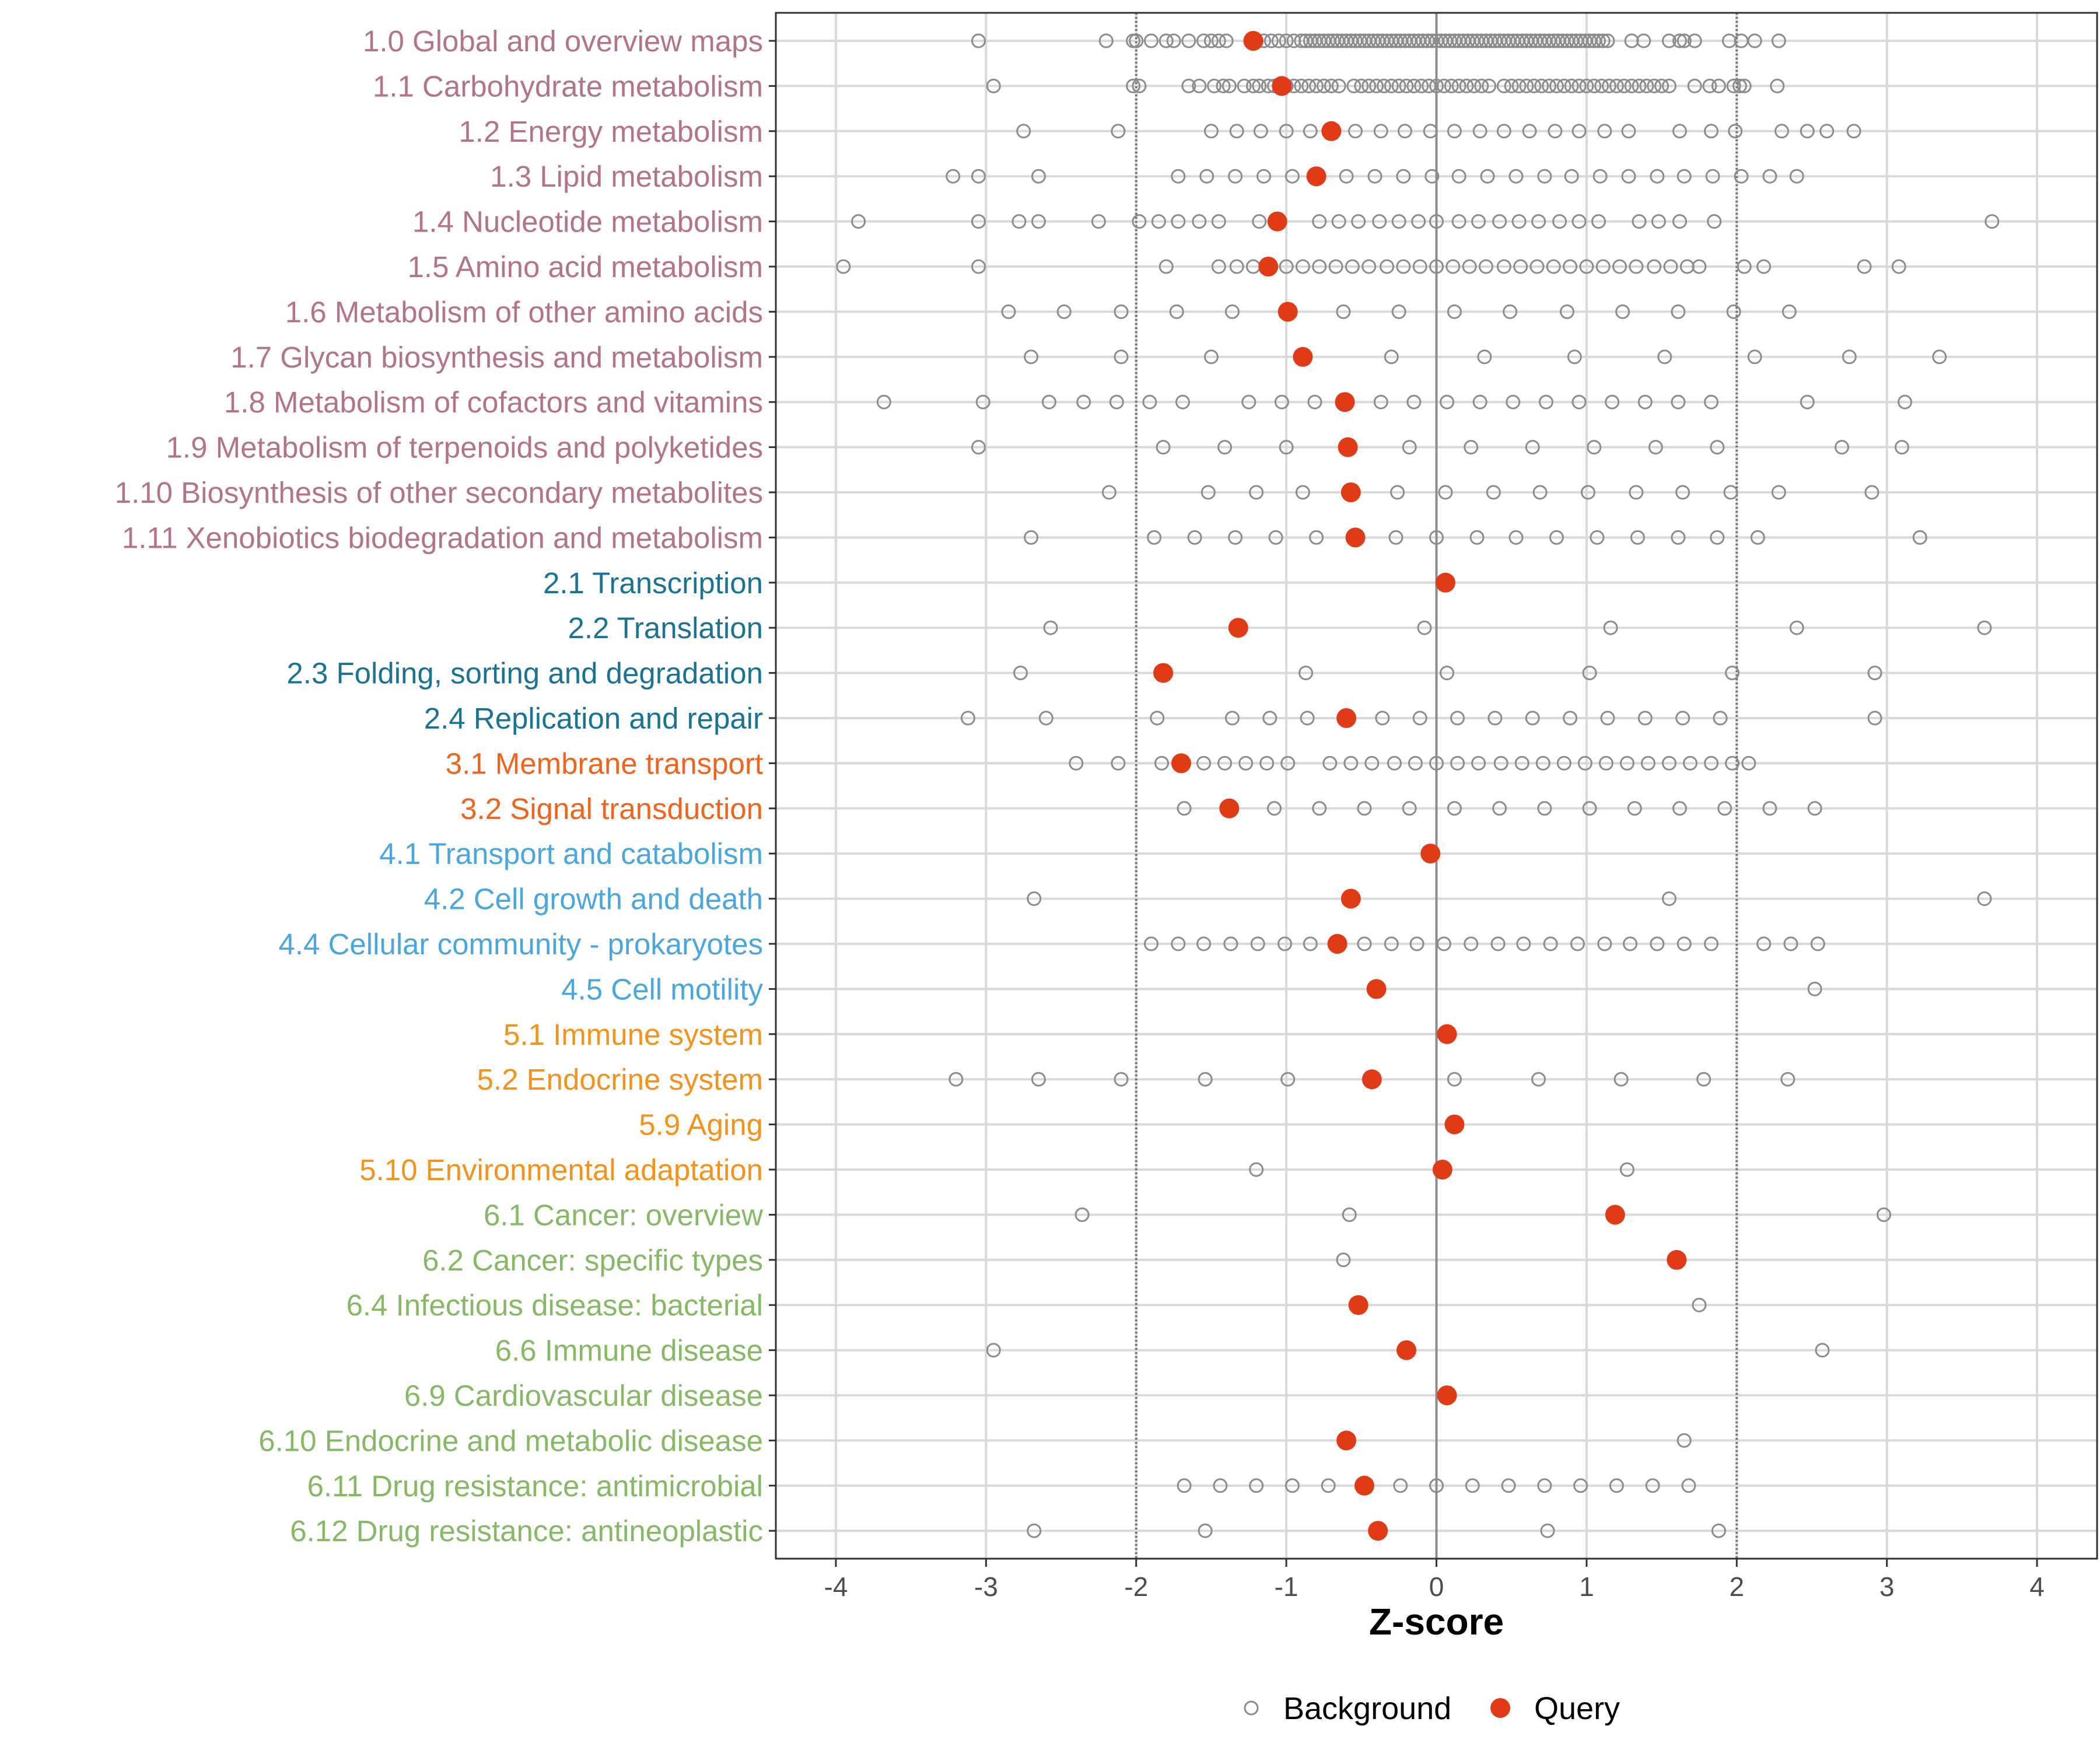 This screenshot has width=2100, height=1750. Describe the element at coordinates (620, 1079) in the screenshot. I see `row-label: 5.2 Endocrine system` at that location.